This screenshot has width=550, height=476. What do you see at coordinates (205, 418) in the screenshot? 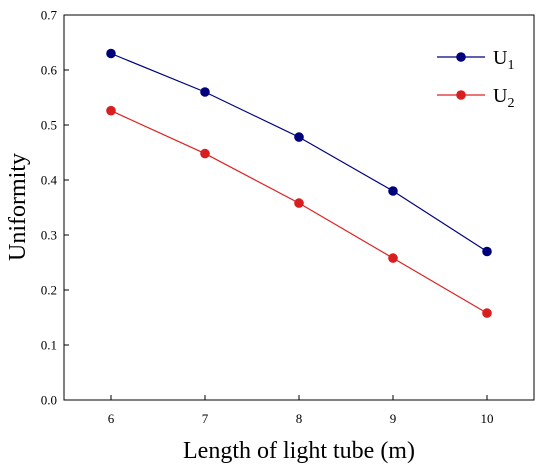
I see `x-tick-label: 7` at bounding box center [205, 418].